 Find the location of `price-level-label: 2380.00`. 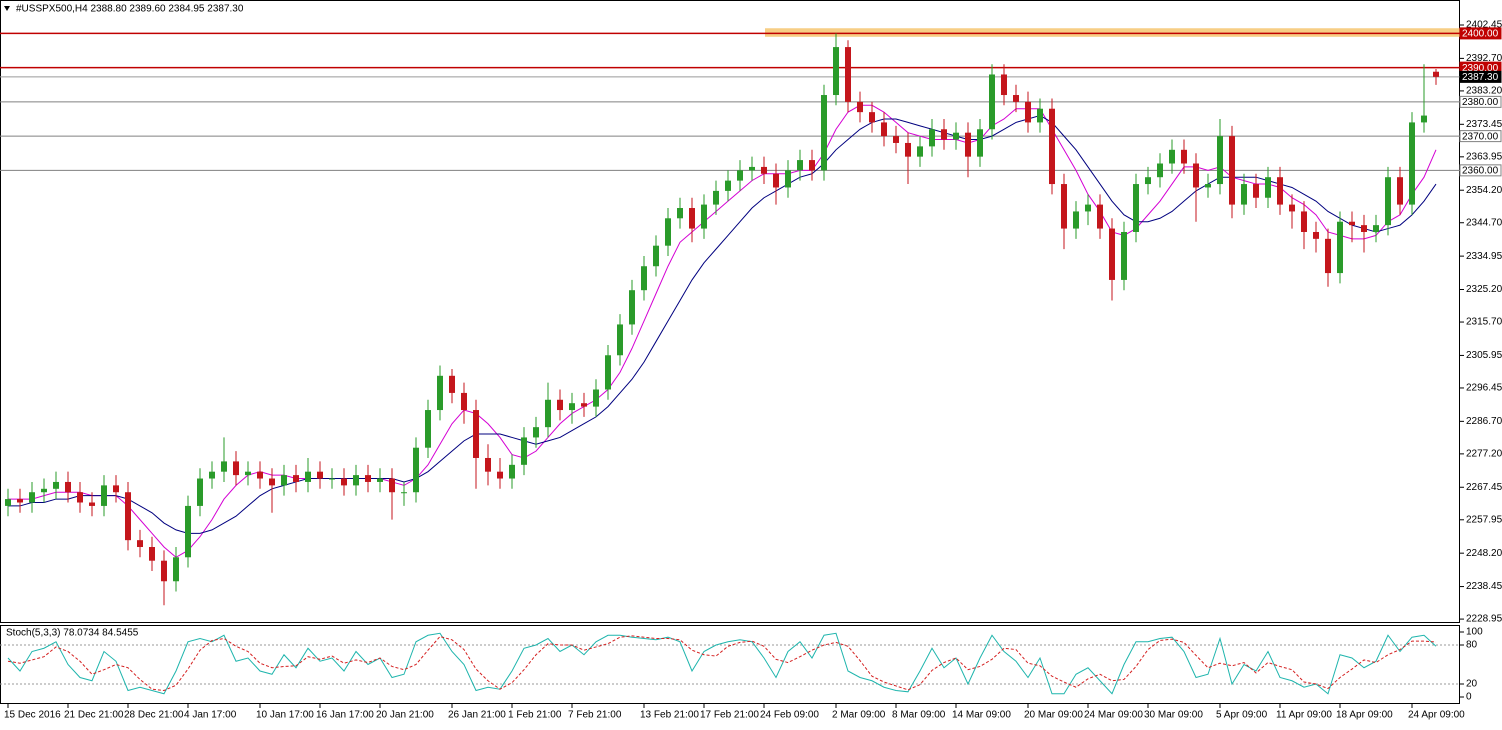

price-level-label: 2380.00 is located at coordinates (1480, 102).